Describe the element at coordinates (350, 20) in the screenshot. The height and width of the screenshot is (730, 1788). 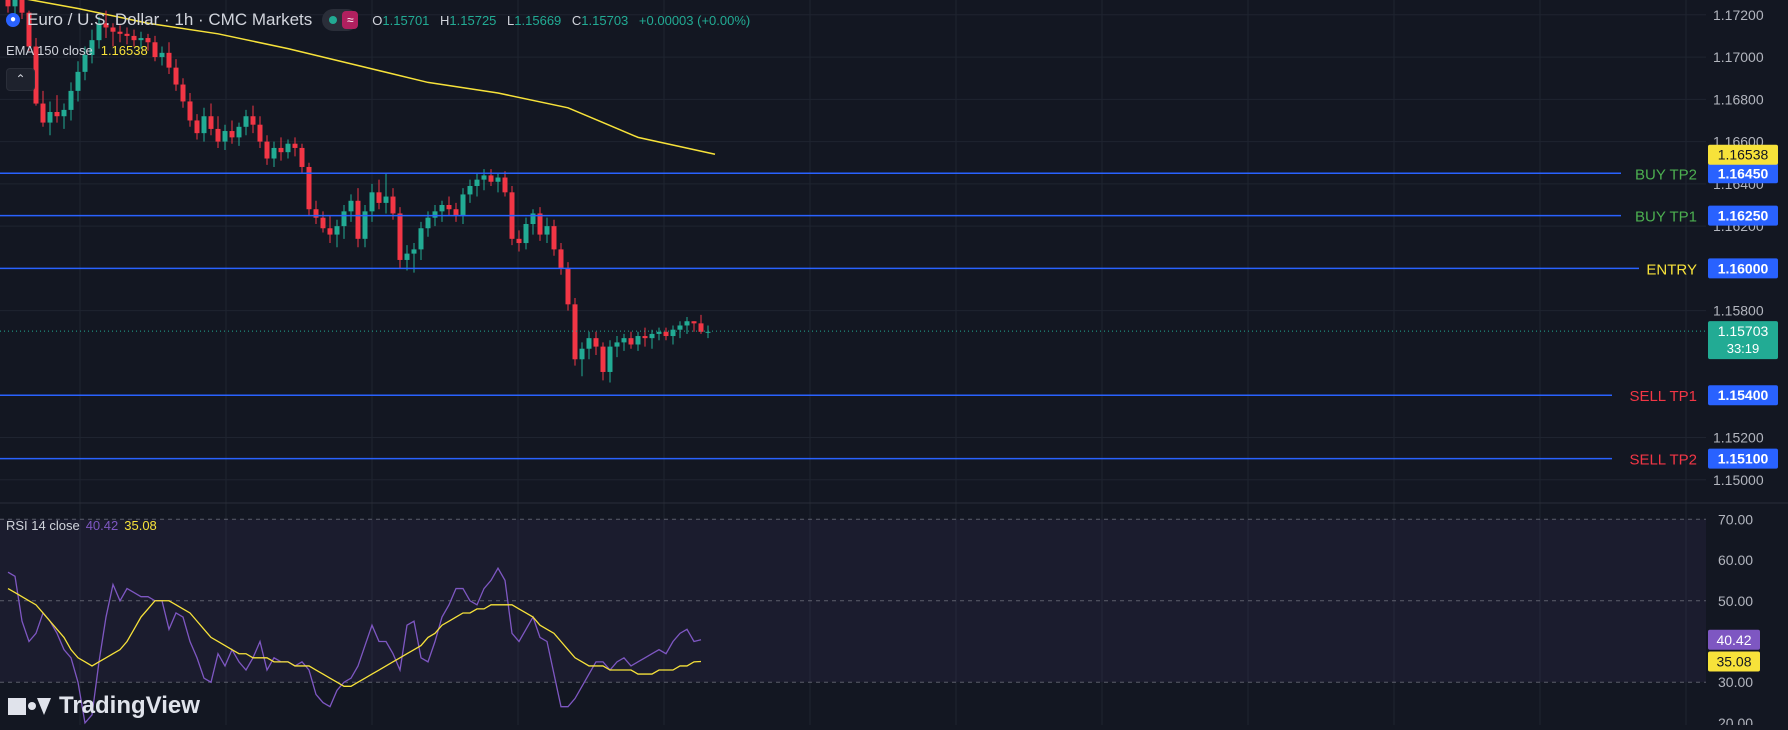
I see `live-data-icon: ≈` at that location.